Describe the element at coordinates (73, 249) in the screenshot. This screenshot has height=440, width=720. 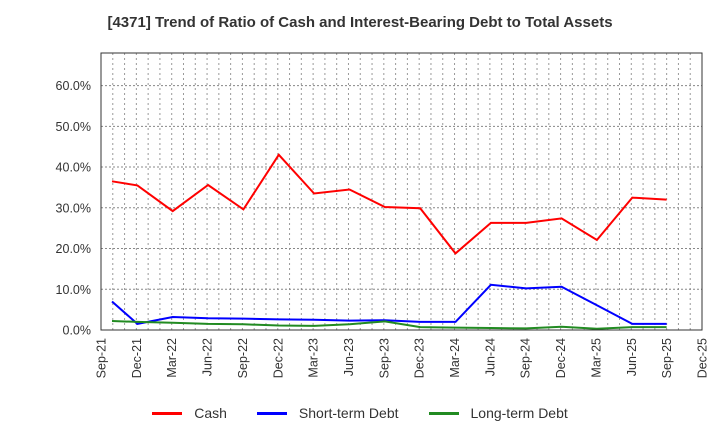
I see `y-tick-label: 20.0%` at that location.